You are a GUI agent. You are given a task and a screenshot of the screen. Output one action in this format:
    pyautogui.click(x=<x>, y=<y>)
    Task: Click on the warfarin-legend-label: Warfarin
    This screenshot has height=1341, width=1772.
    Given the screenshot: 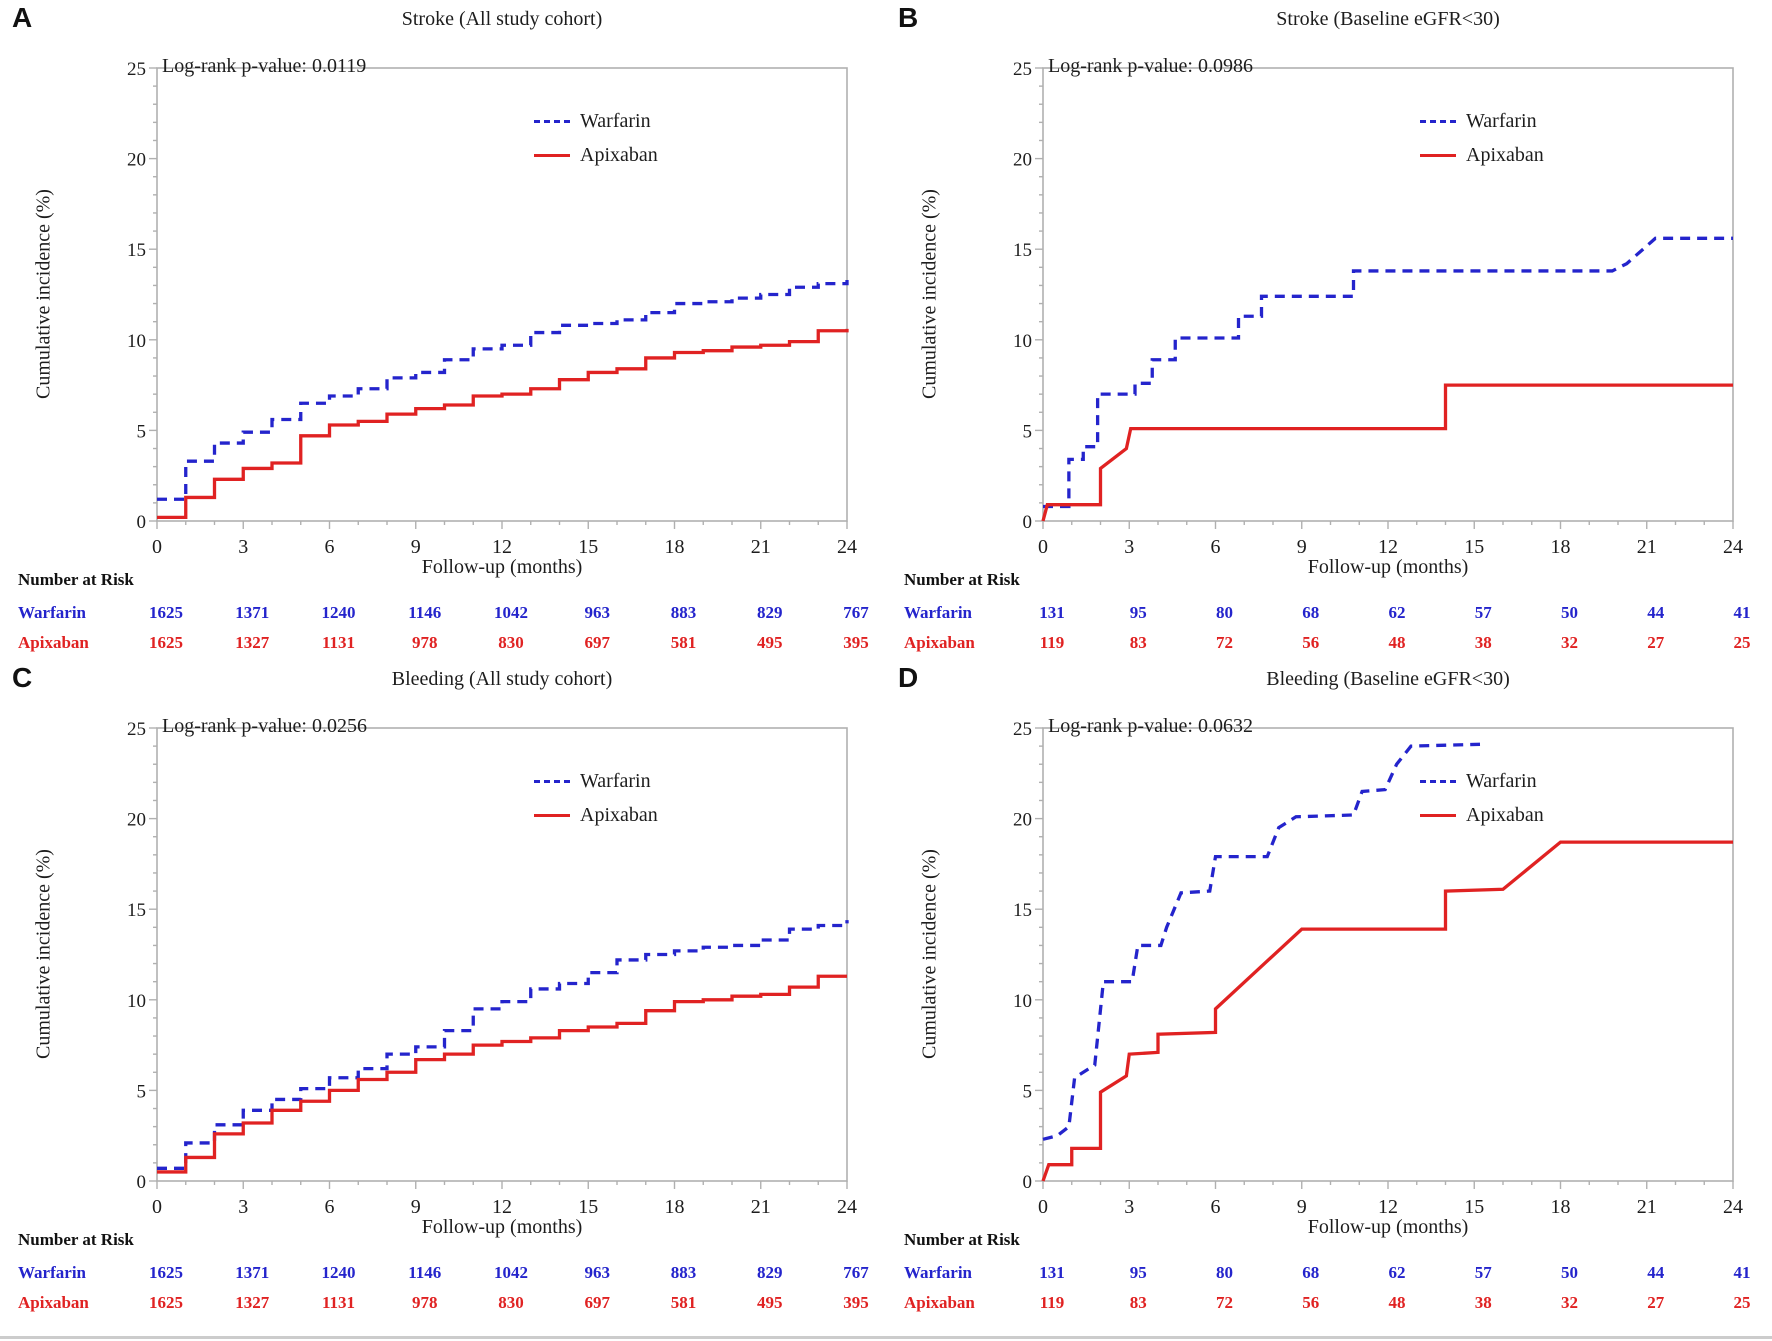 What is the action you would take?
    pyautogui.click(x=615, y=780)
    